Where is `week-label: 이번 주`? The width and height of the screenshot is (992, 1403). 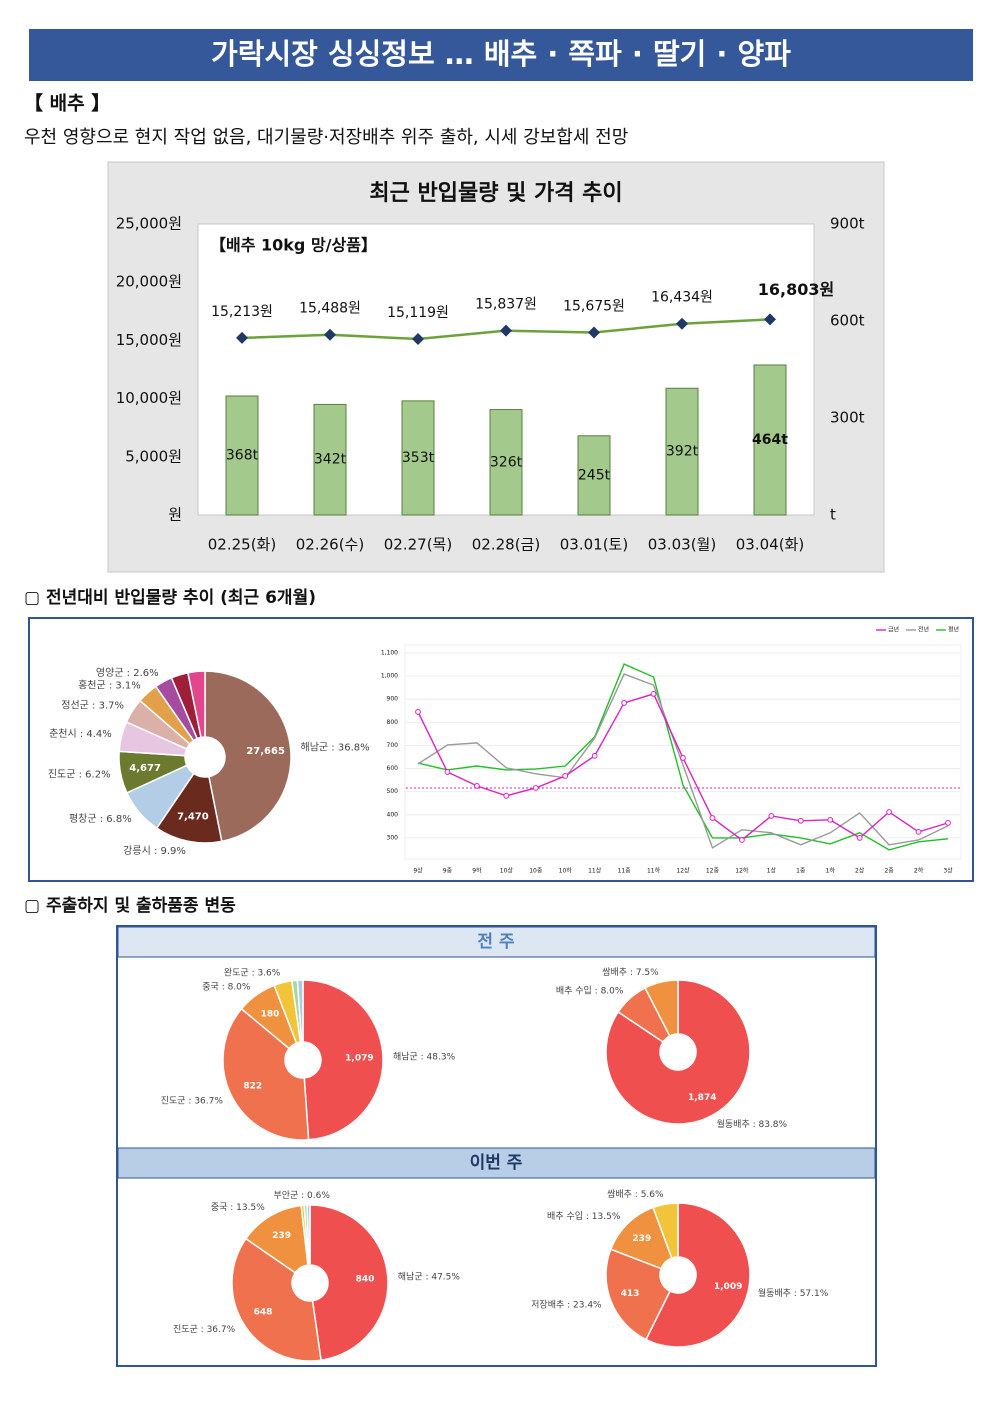
week-label: 이번 주 is located at coordinates (496, 1163).